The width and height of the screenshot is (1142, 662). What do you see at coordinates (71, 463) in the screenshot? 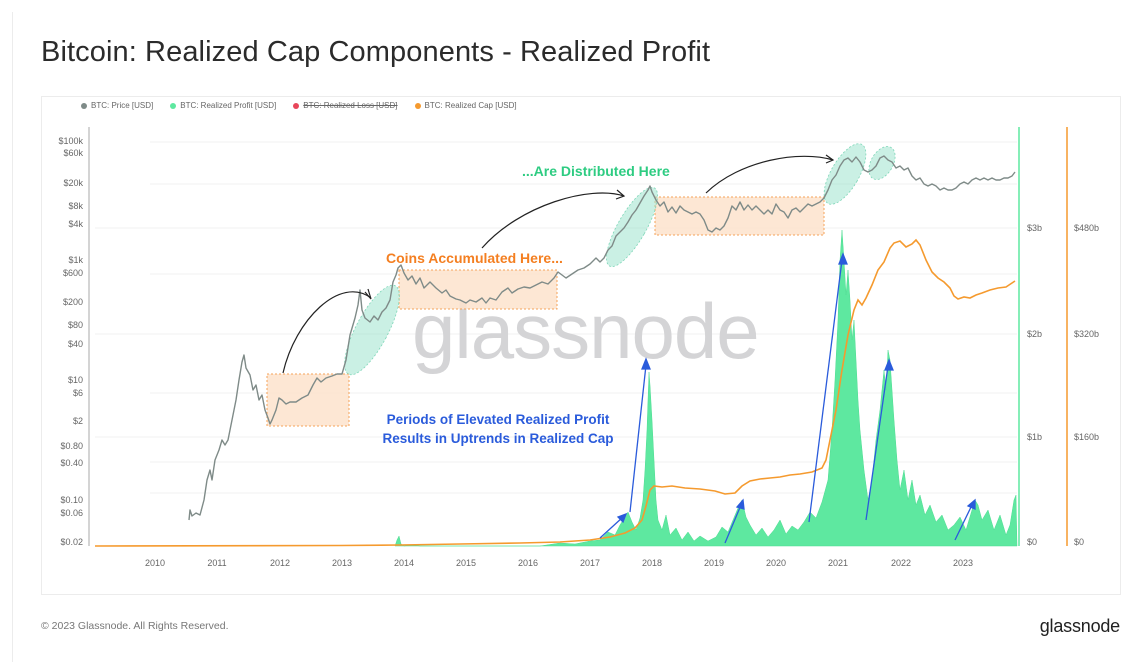
I see `svg-text: $0.40` at bounding box center [71, 463].